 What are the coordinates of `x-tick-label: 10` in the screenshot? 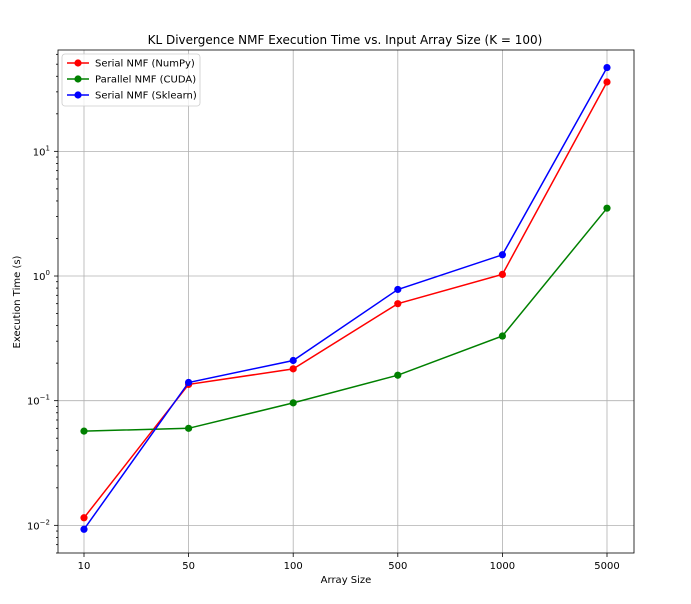 It's located at (84, 566).